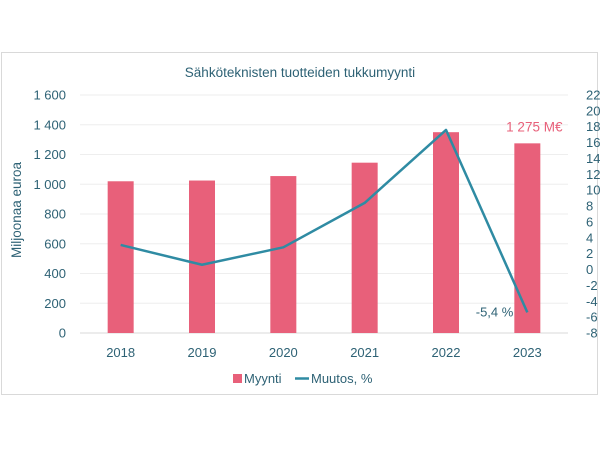 The height and width of the screenshot is (450, 600). What do you see at coordinates (49, 124) in the screenshot?
I see `y-tick-label: 1 400` at bounding box center [49, 124].